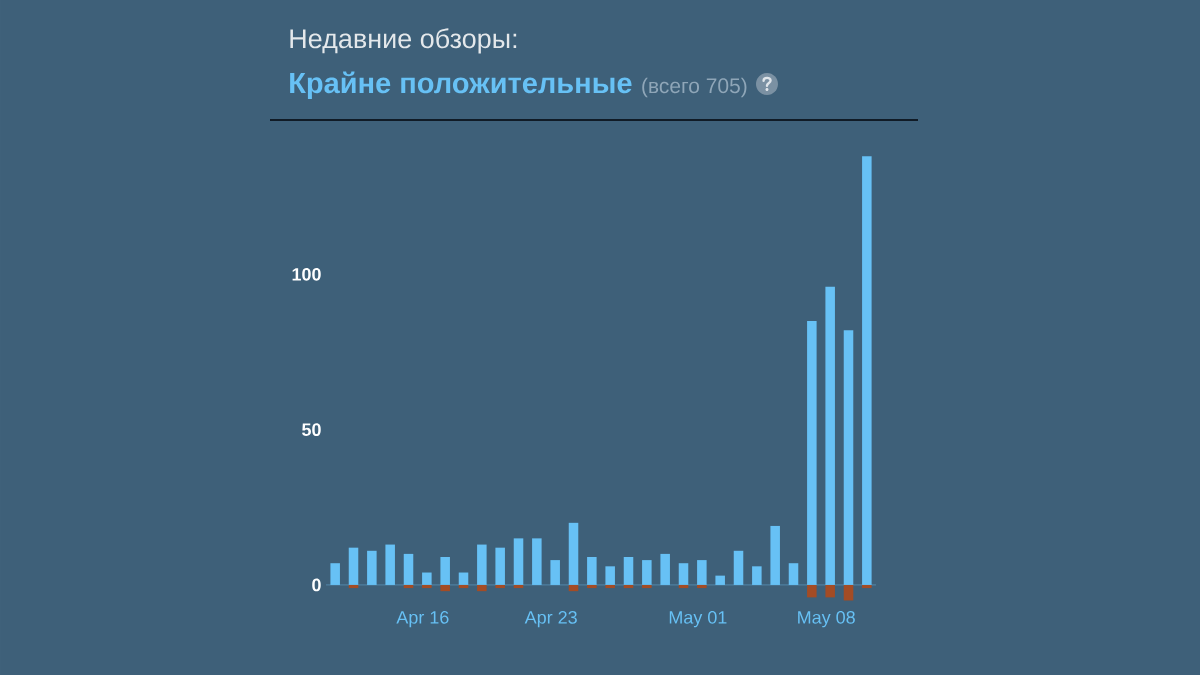 The height and width of the screenshot is (675, 1200). What do you see at coordinates (316, 585) in the screenshot?
I see `y-tick-label: 0` at bounding box center [316, 585].